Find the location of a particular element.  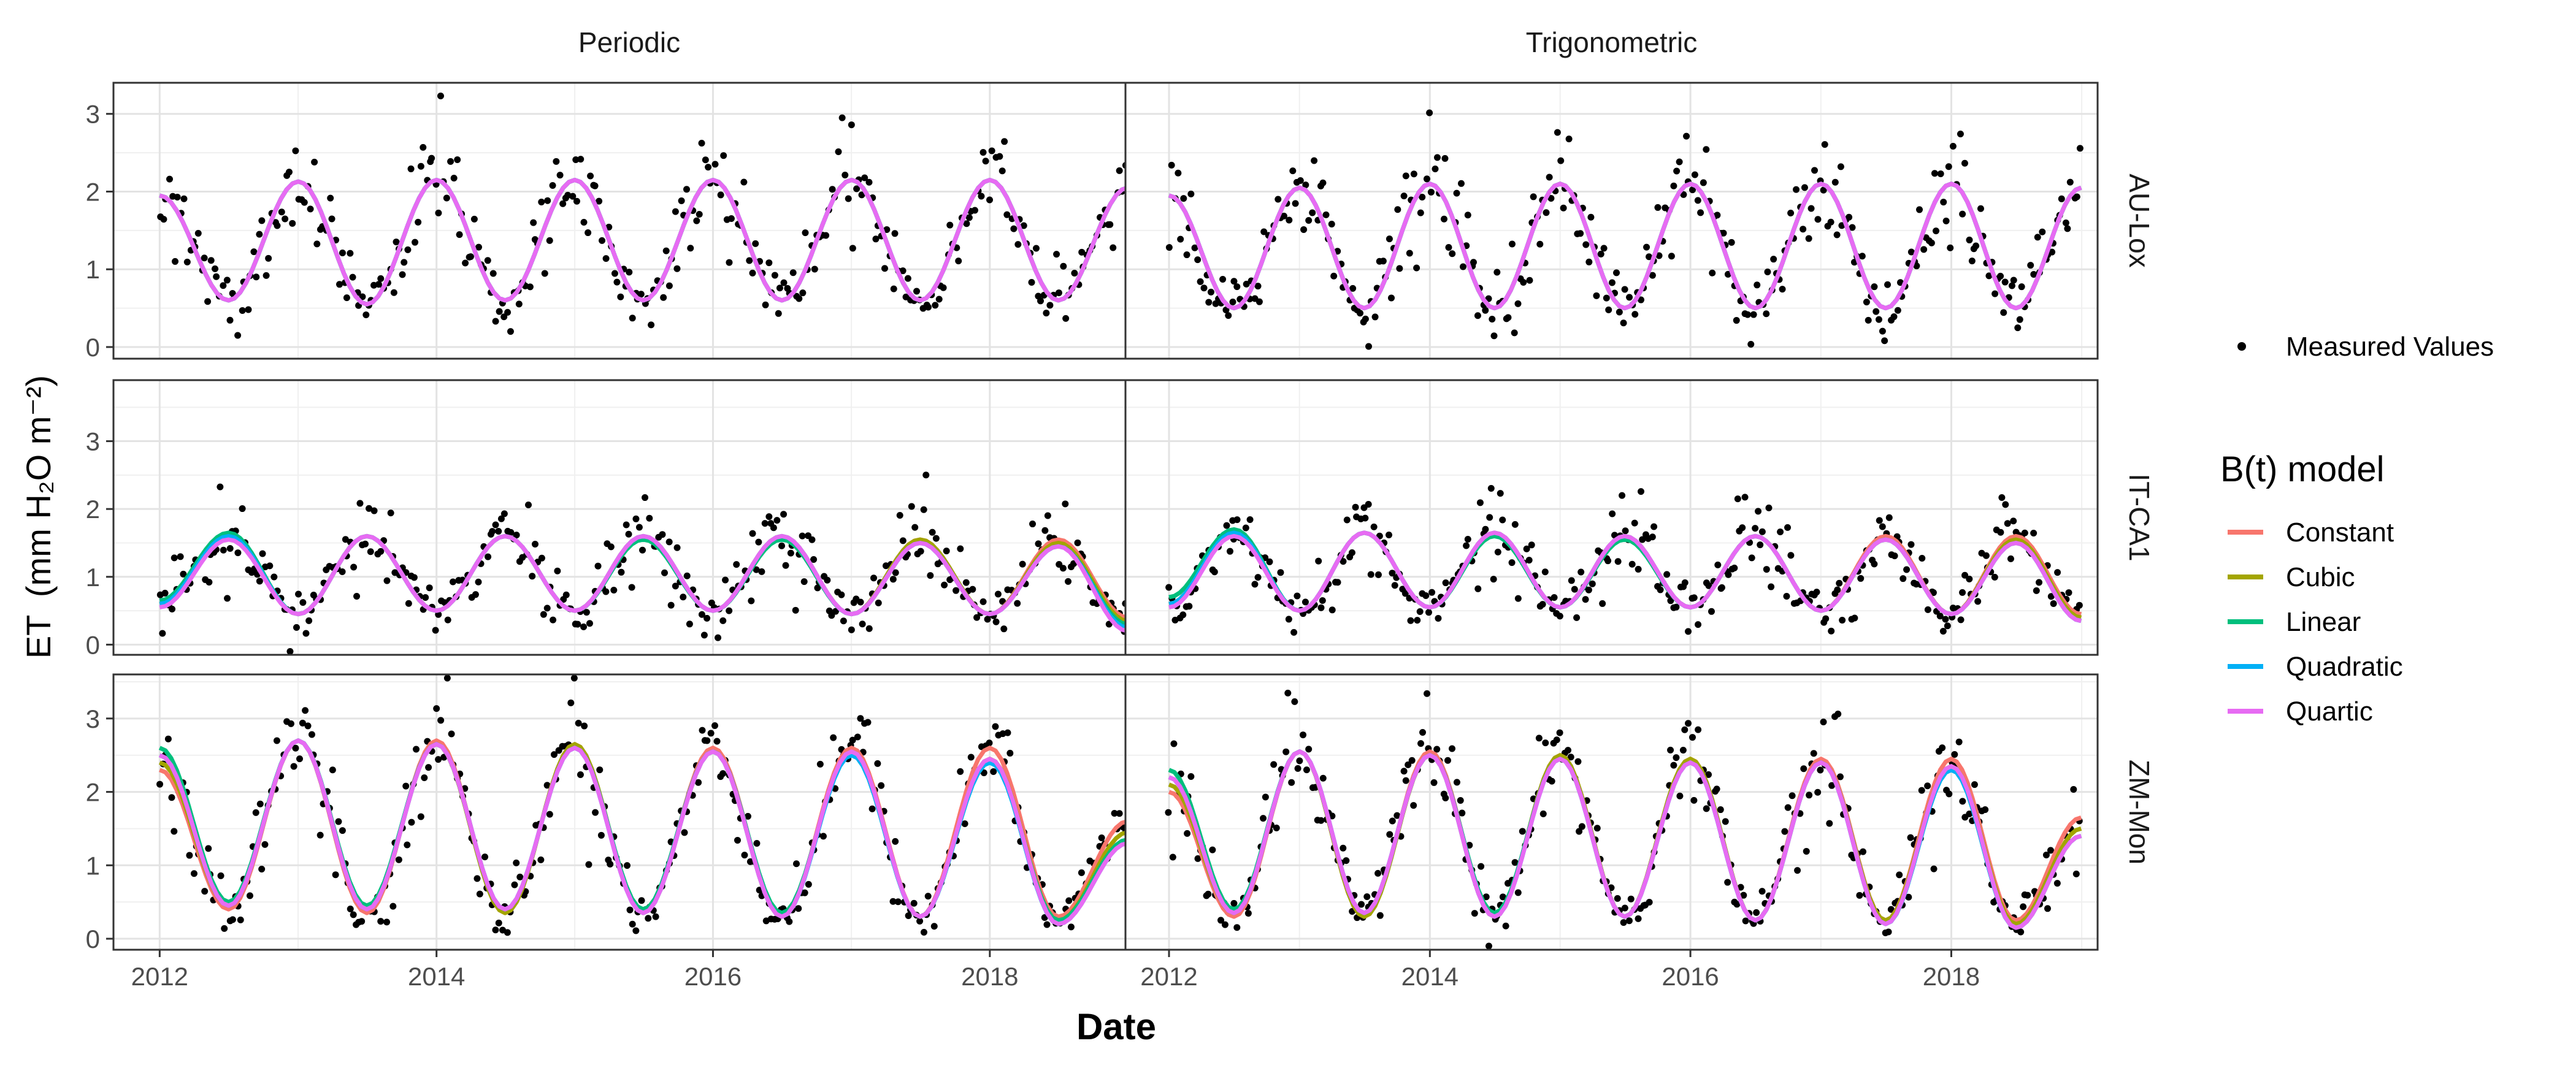

x-tick-label: 2018 is located at coordinates (1951, 977).